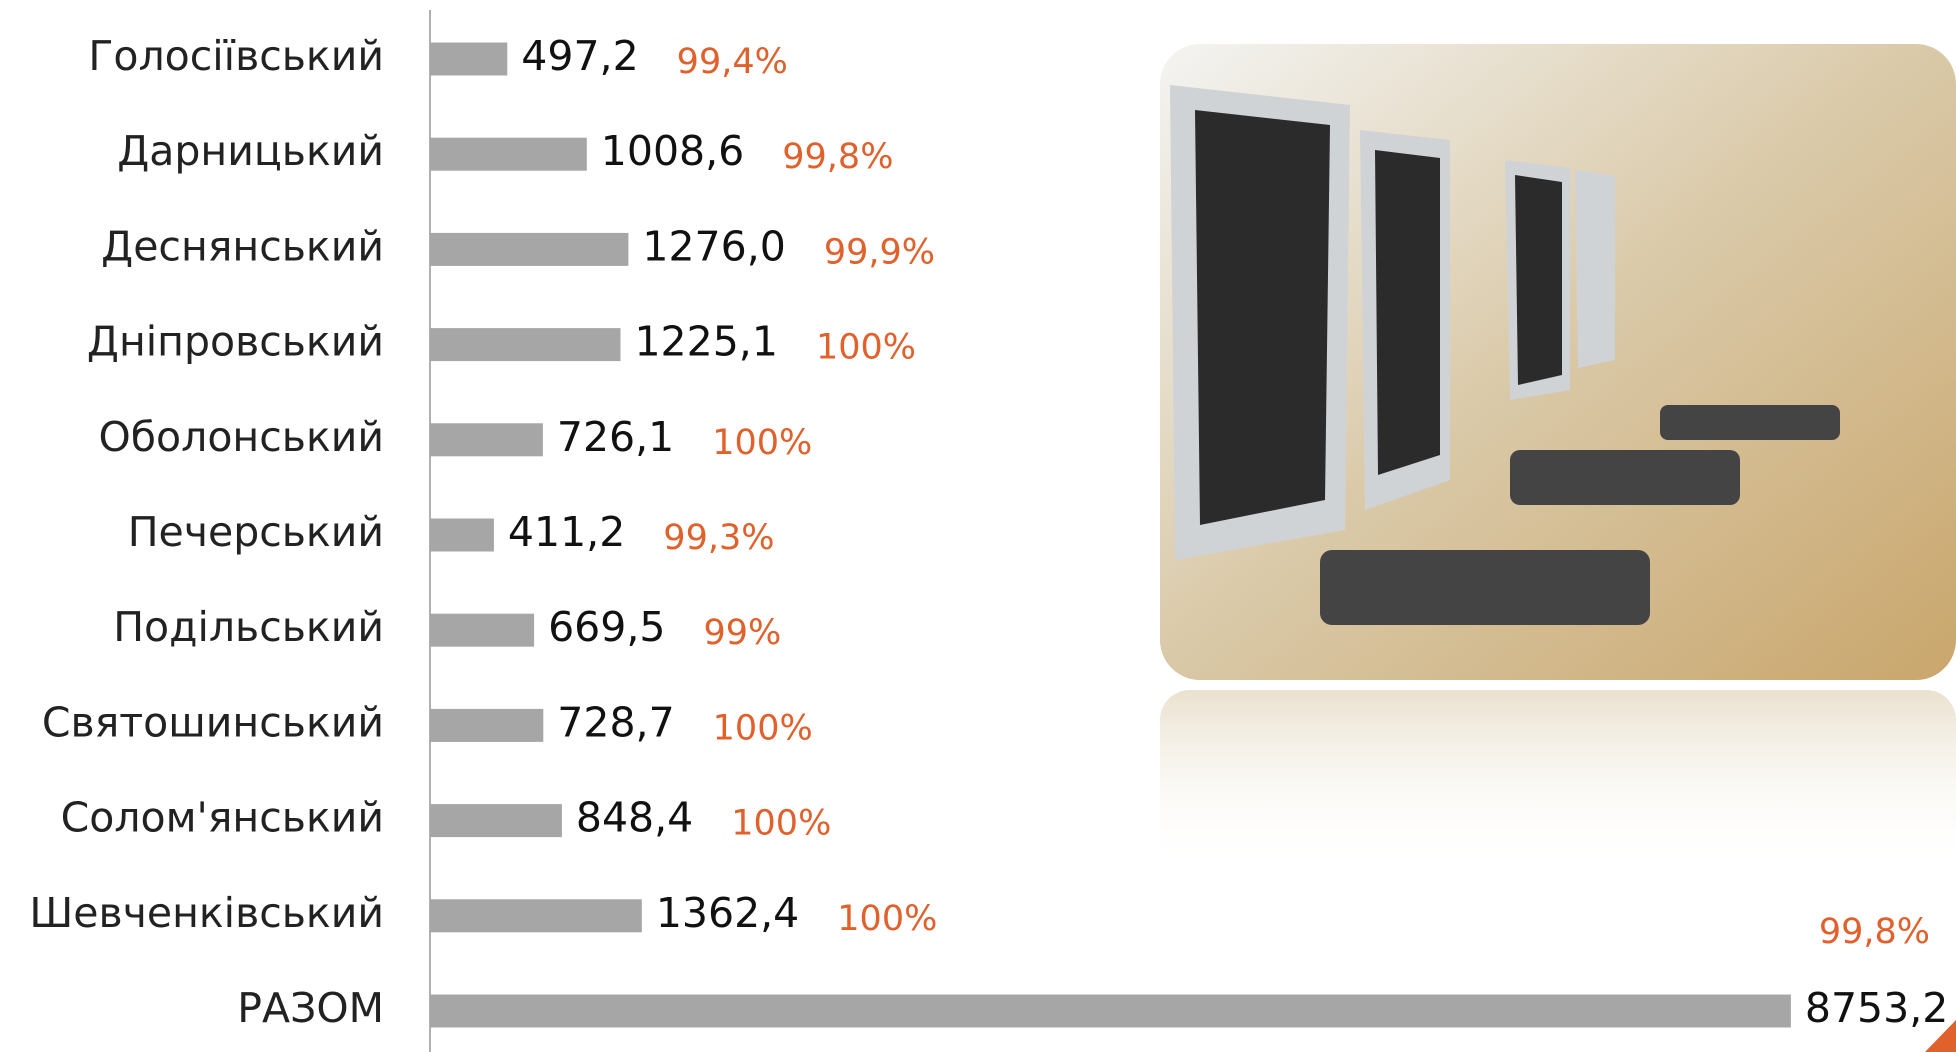  Describe the element at coordinates (732, 62) in the screenshot. I see `percent-label: 99,4%` at that location.